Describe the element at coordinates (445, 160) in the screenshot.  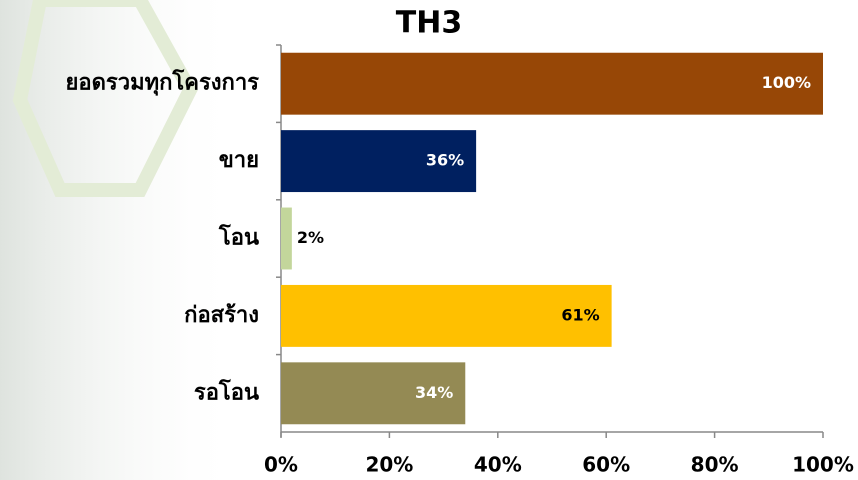
I see `data-label: 36%` at that location.